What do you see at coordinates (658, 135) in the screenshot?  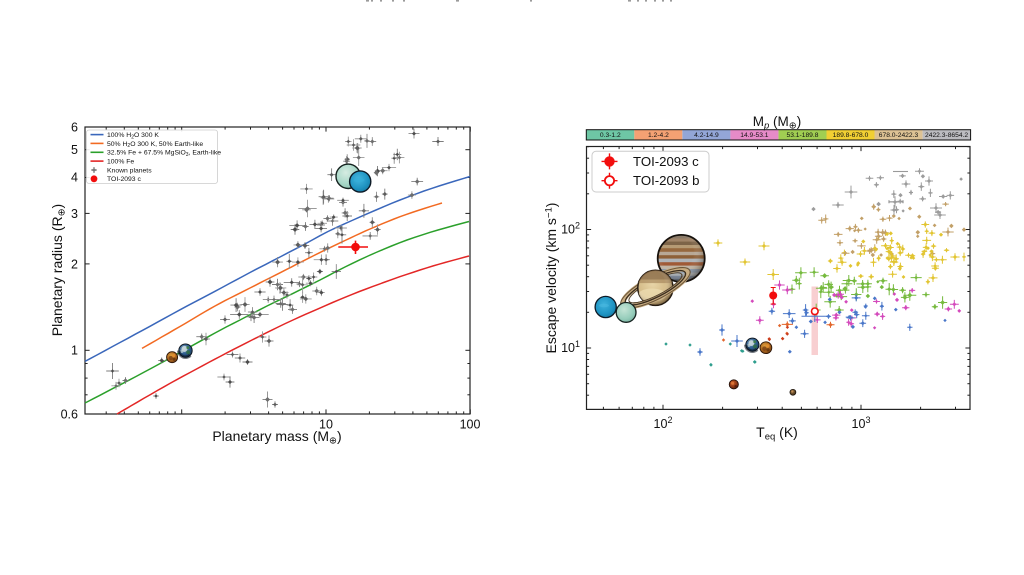 I see `svg-text: 1.2-4.2` at bounding box center [658, 135].